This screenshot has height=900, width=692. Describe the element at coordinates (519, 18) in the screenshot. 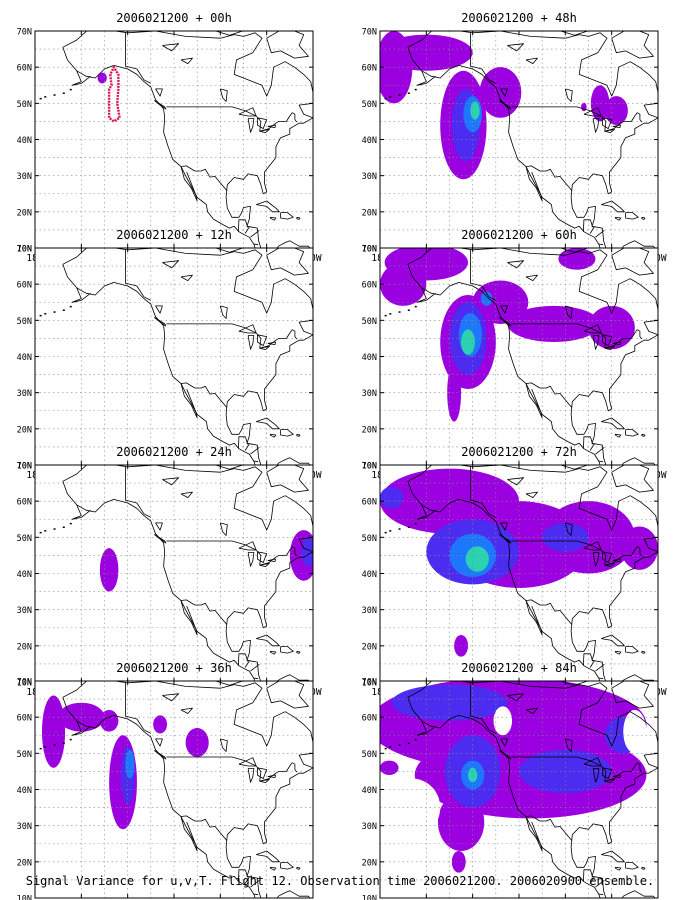

I see `panel-title: 2006021200 + 48h` at that location.